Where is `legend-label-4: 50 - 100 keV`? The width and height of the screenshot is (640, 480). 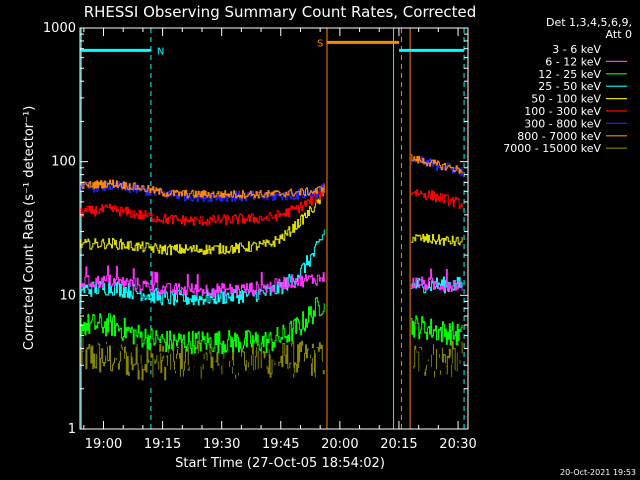 legend-label-4: 50 - 100 keV is located at coordinates (566, 99).